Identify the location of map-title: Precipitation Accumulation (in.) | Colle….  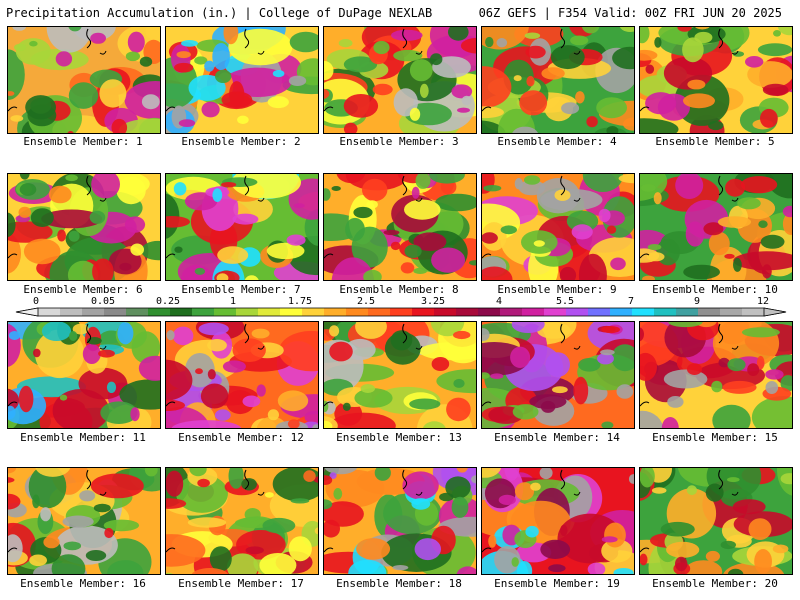
(219, 13).